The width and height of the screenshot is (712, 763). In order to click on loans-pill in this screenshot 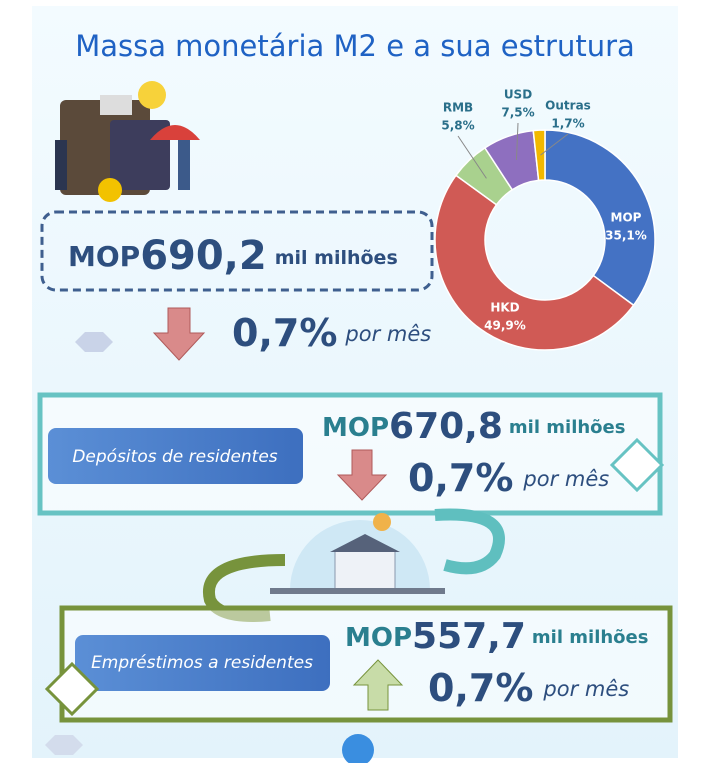, I will do `click(202, 663)`.